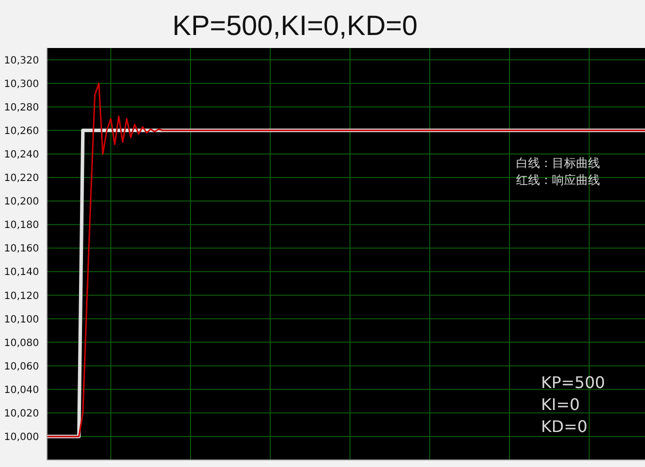  I want to click on y-tick-label: 10,160, so click(21, 249).